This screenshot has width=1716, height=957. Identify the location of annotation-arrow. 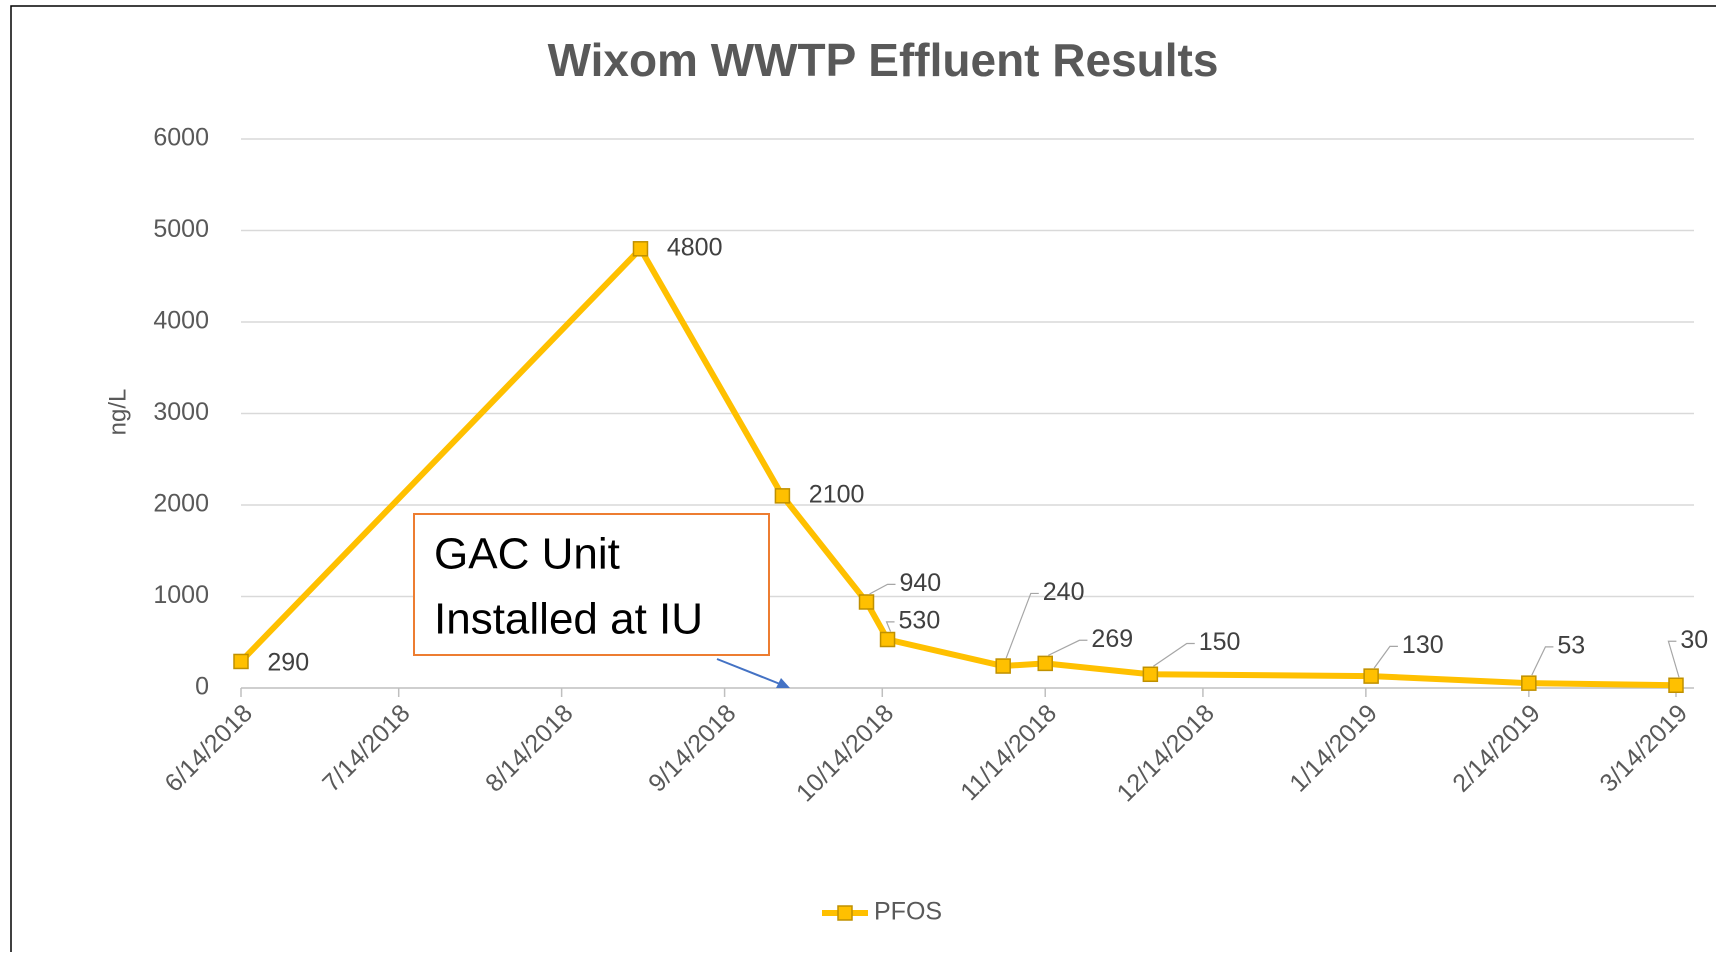
(748, 671).